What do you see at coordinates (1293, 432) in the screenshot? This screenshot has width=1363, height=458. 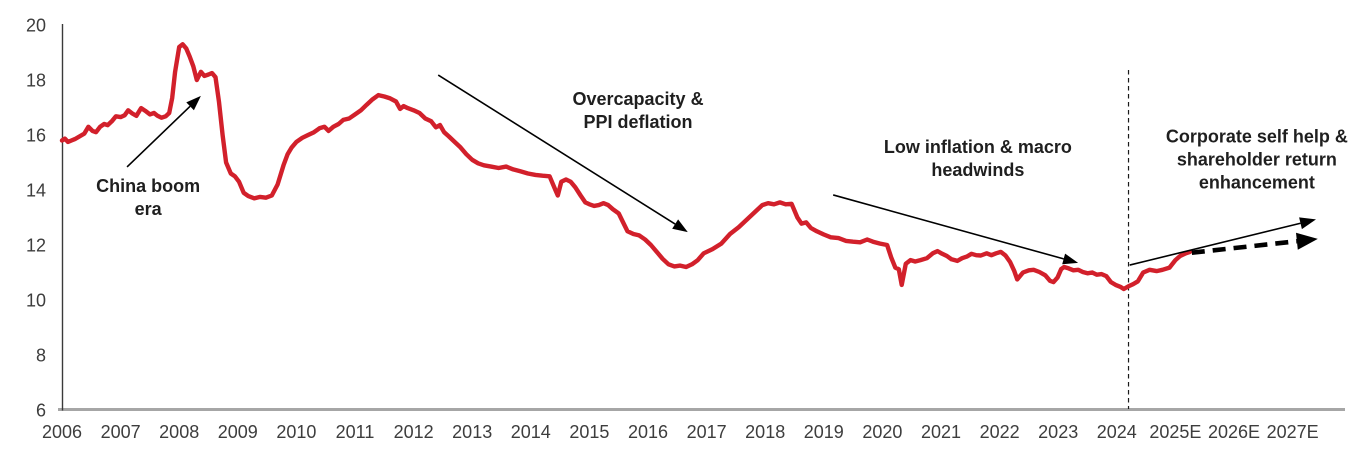 I see `x-tick-label: 2027E` at bounding box center [1293, 432].